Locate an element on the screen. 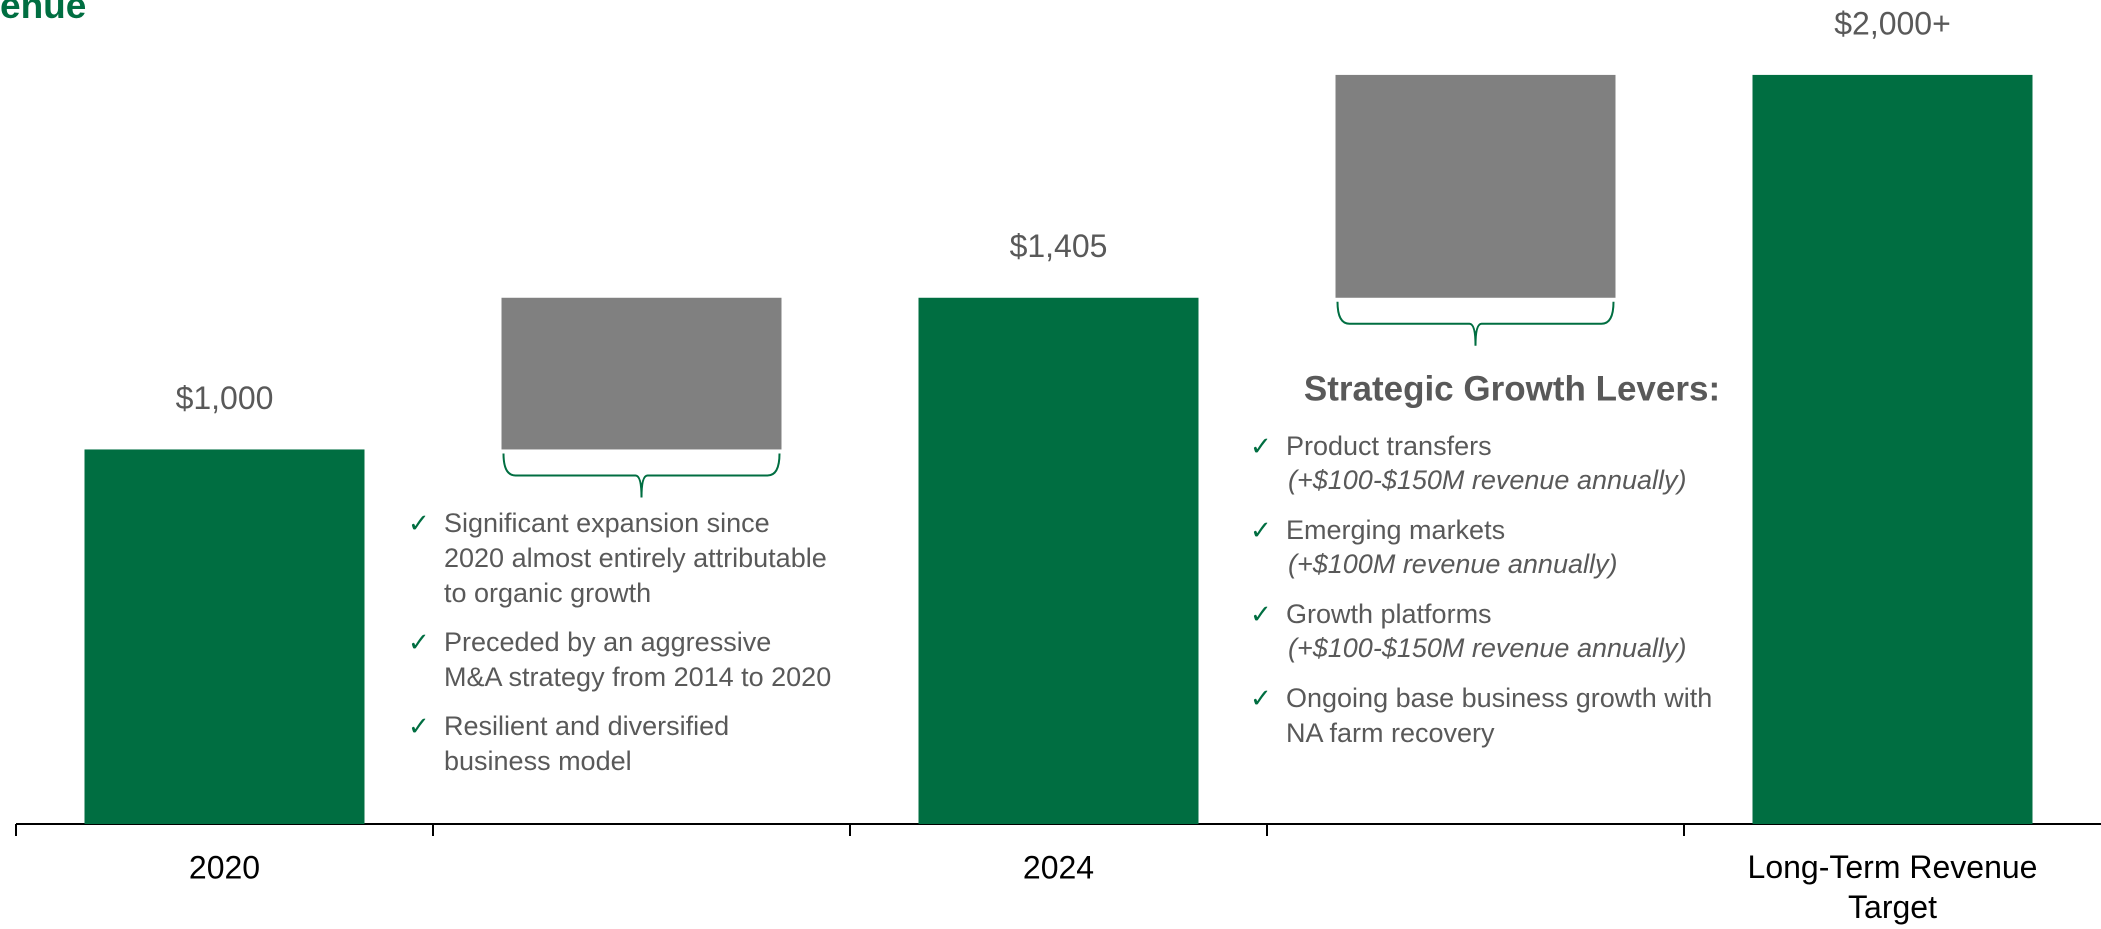  annotation-text: to organic growth is located at coordinates (547, 593).